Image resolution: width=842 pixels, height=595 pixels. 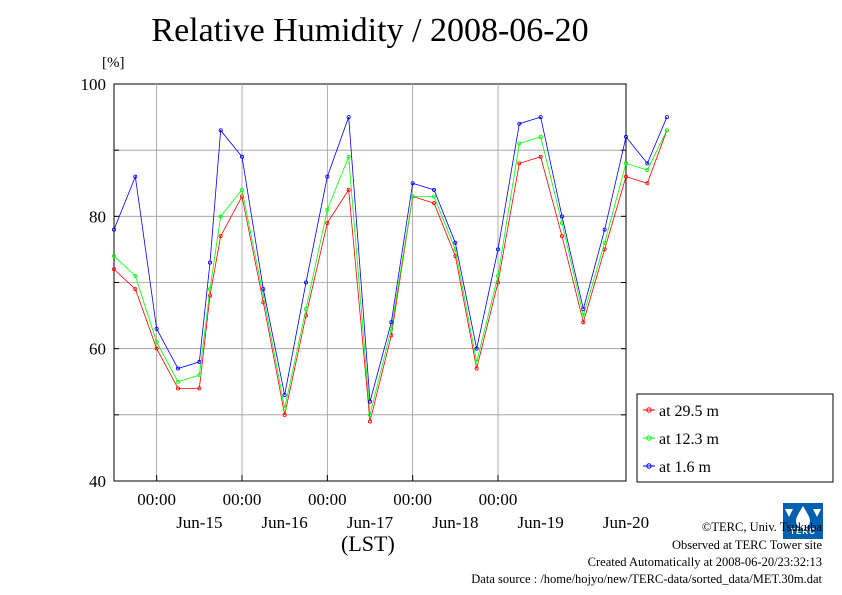 What do you see at coordinates (370, 522) in the screenshot?
I see `x-tick-date-label: Jun-17` at bounding box center [370, 522].